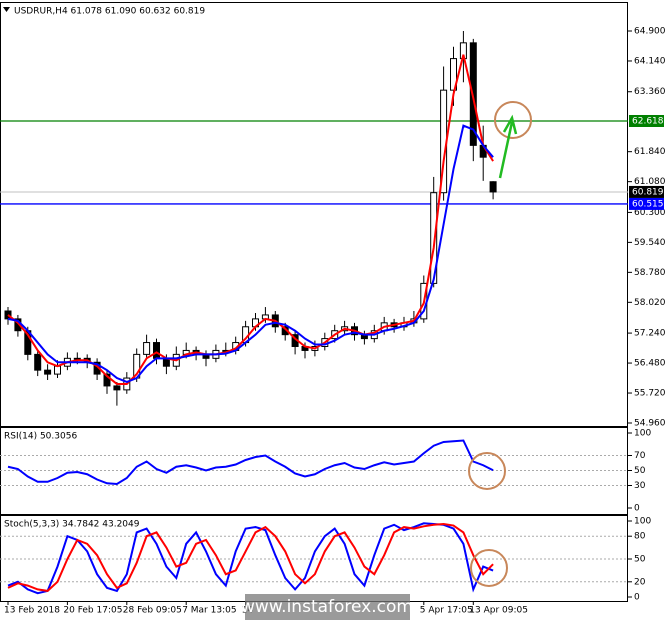 The width and height of the screenshot is (665, 621). What do you see at coordinates (92, 611) in the screenshot?
I see `x-tick-label: 20 Feb 17:05` at bounding box center [92, 611].